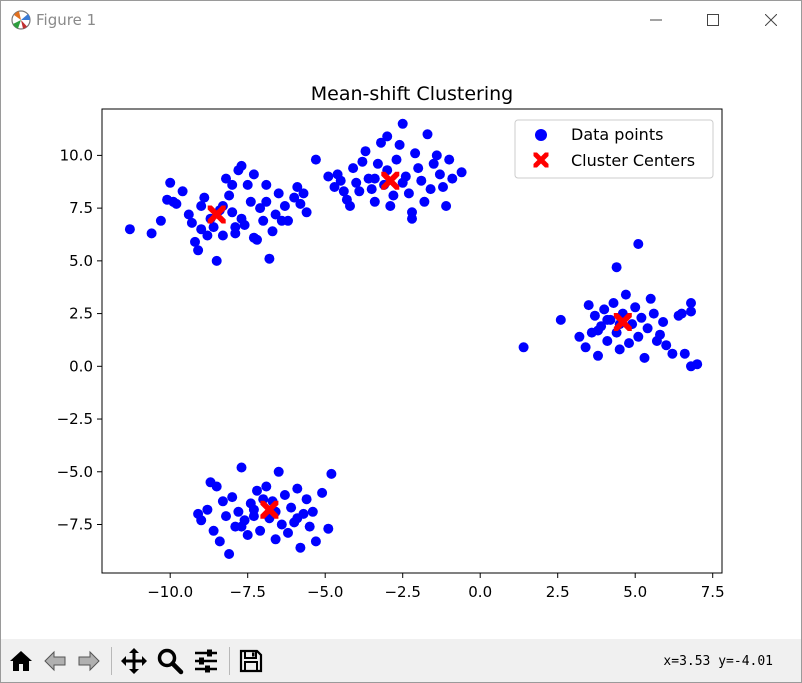 Image resolution: width=802 pixels, height=683 pixels. What do you see at coordinates (656, 20) in the screenshot?
I see `minimize-button` at bounding box center [656, 20].